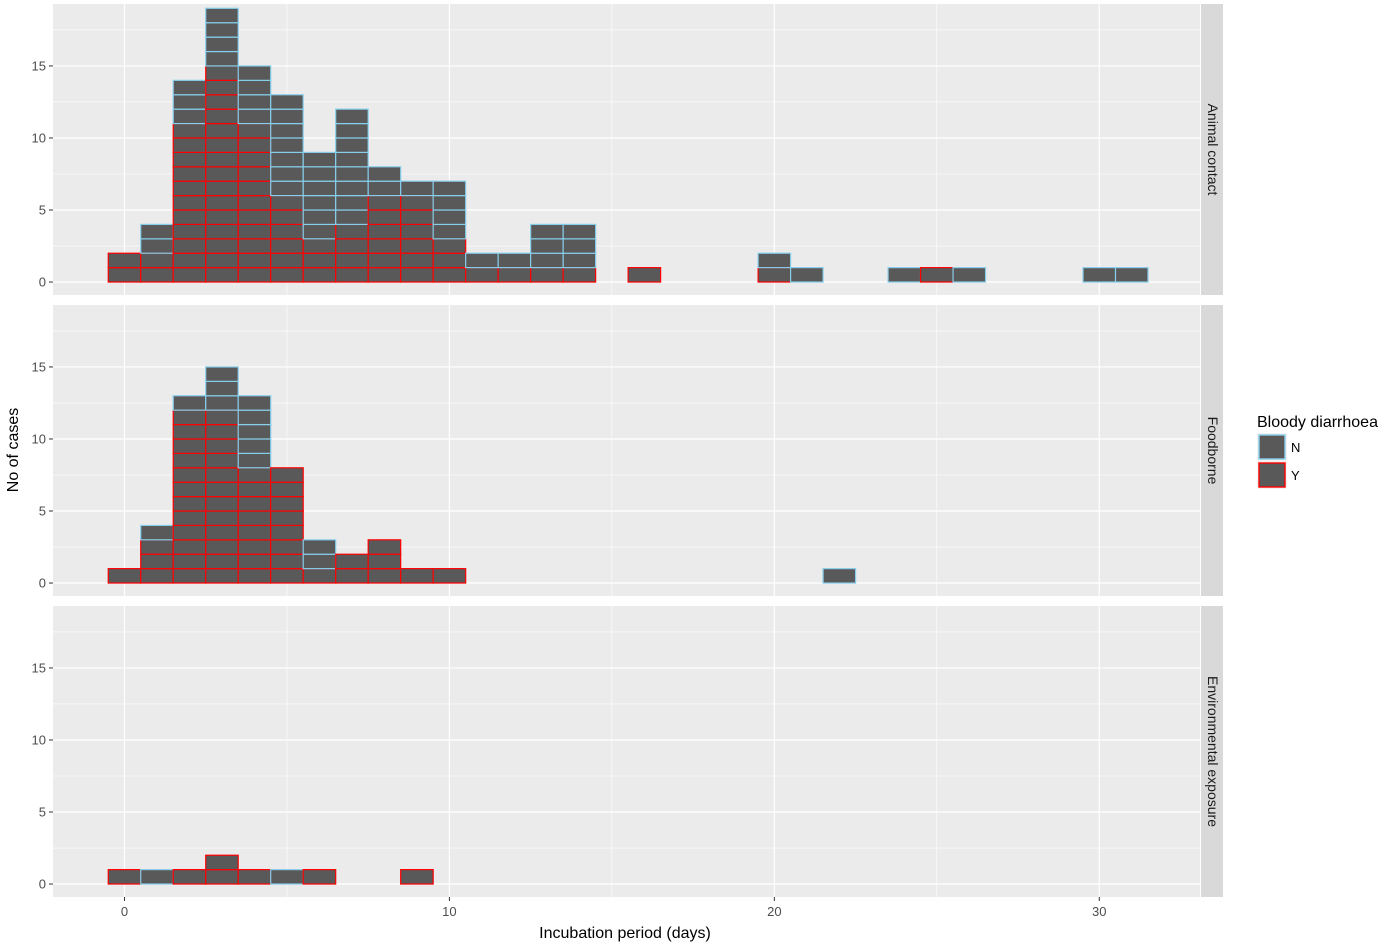 Image resolution: width=1400 pixels, height=950 pixels. I want to click on x-axis-title: Incubation period (days), so click(625, 933).